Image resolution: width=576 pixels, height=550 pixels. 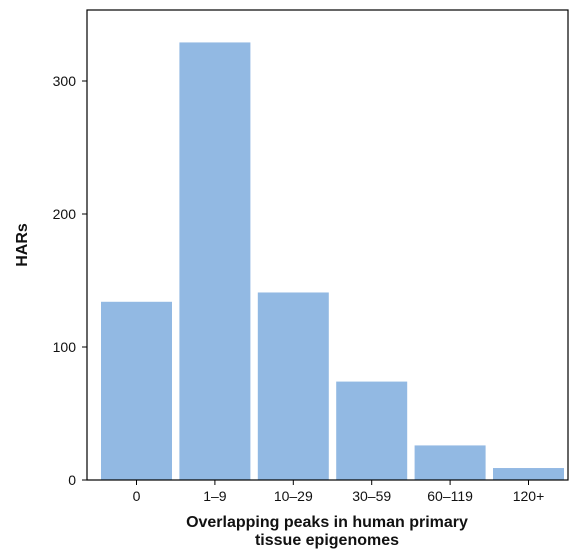 What do you see at coordinates (371, 496) in the screenshot?
I see `x-tick-label-3: 30–59` at bounding box center [371, 496].